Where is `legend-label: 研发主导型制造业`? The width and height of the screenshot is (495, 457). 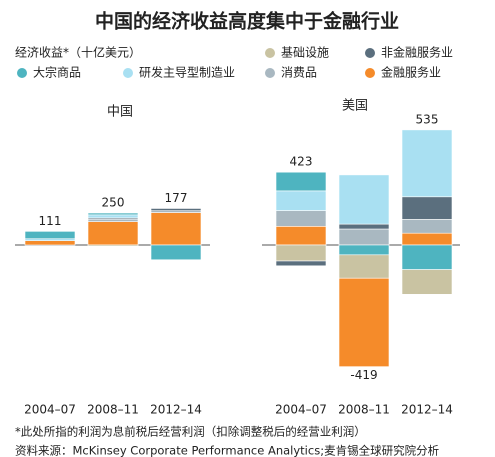 legend-label: 研发主导型制造业 is located at coordinates (187, 72).